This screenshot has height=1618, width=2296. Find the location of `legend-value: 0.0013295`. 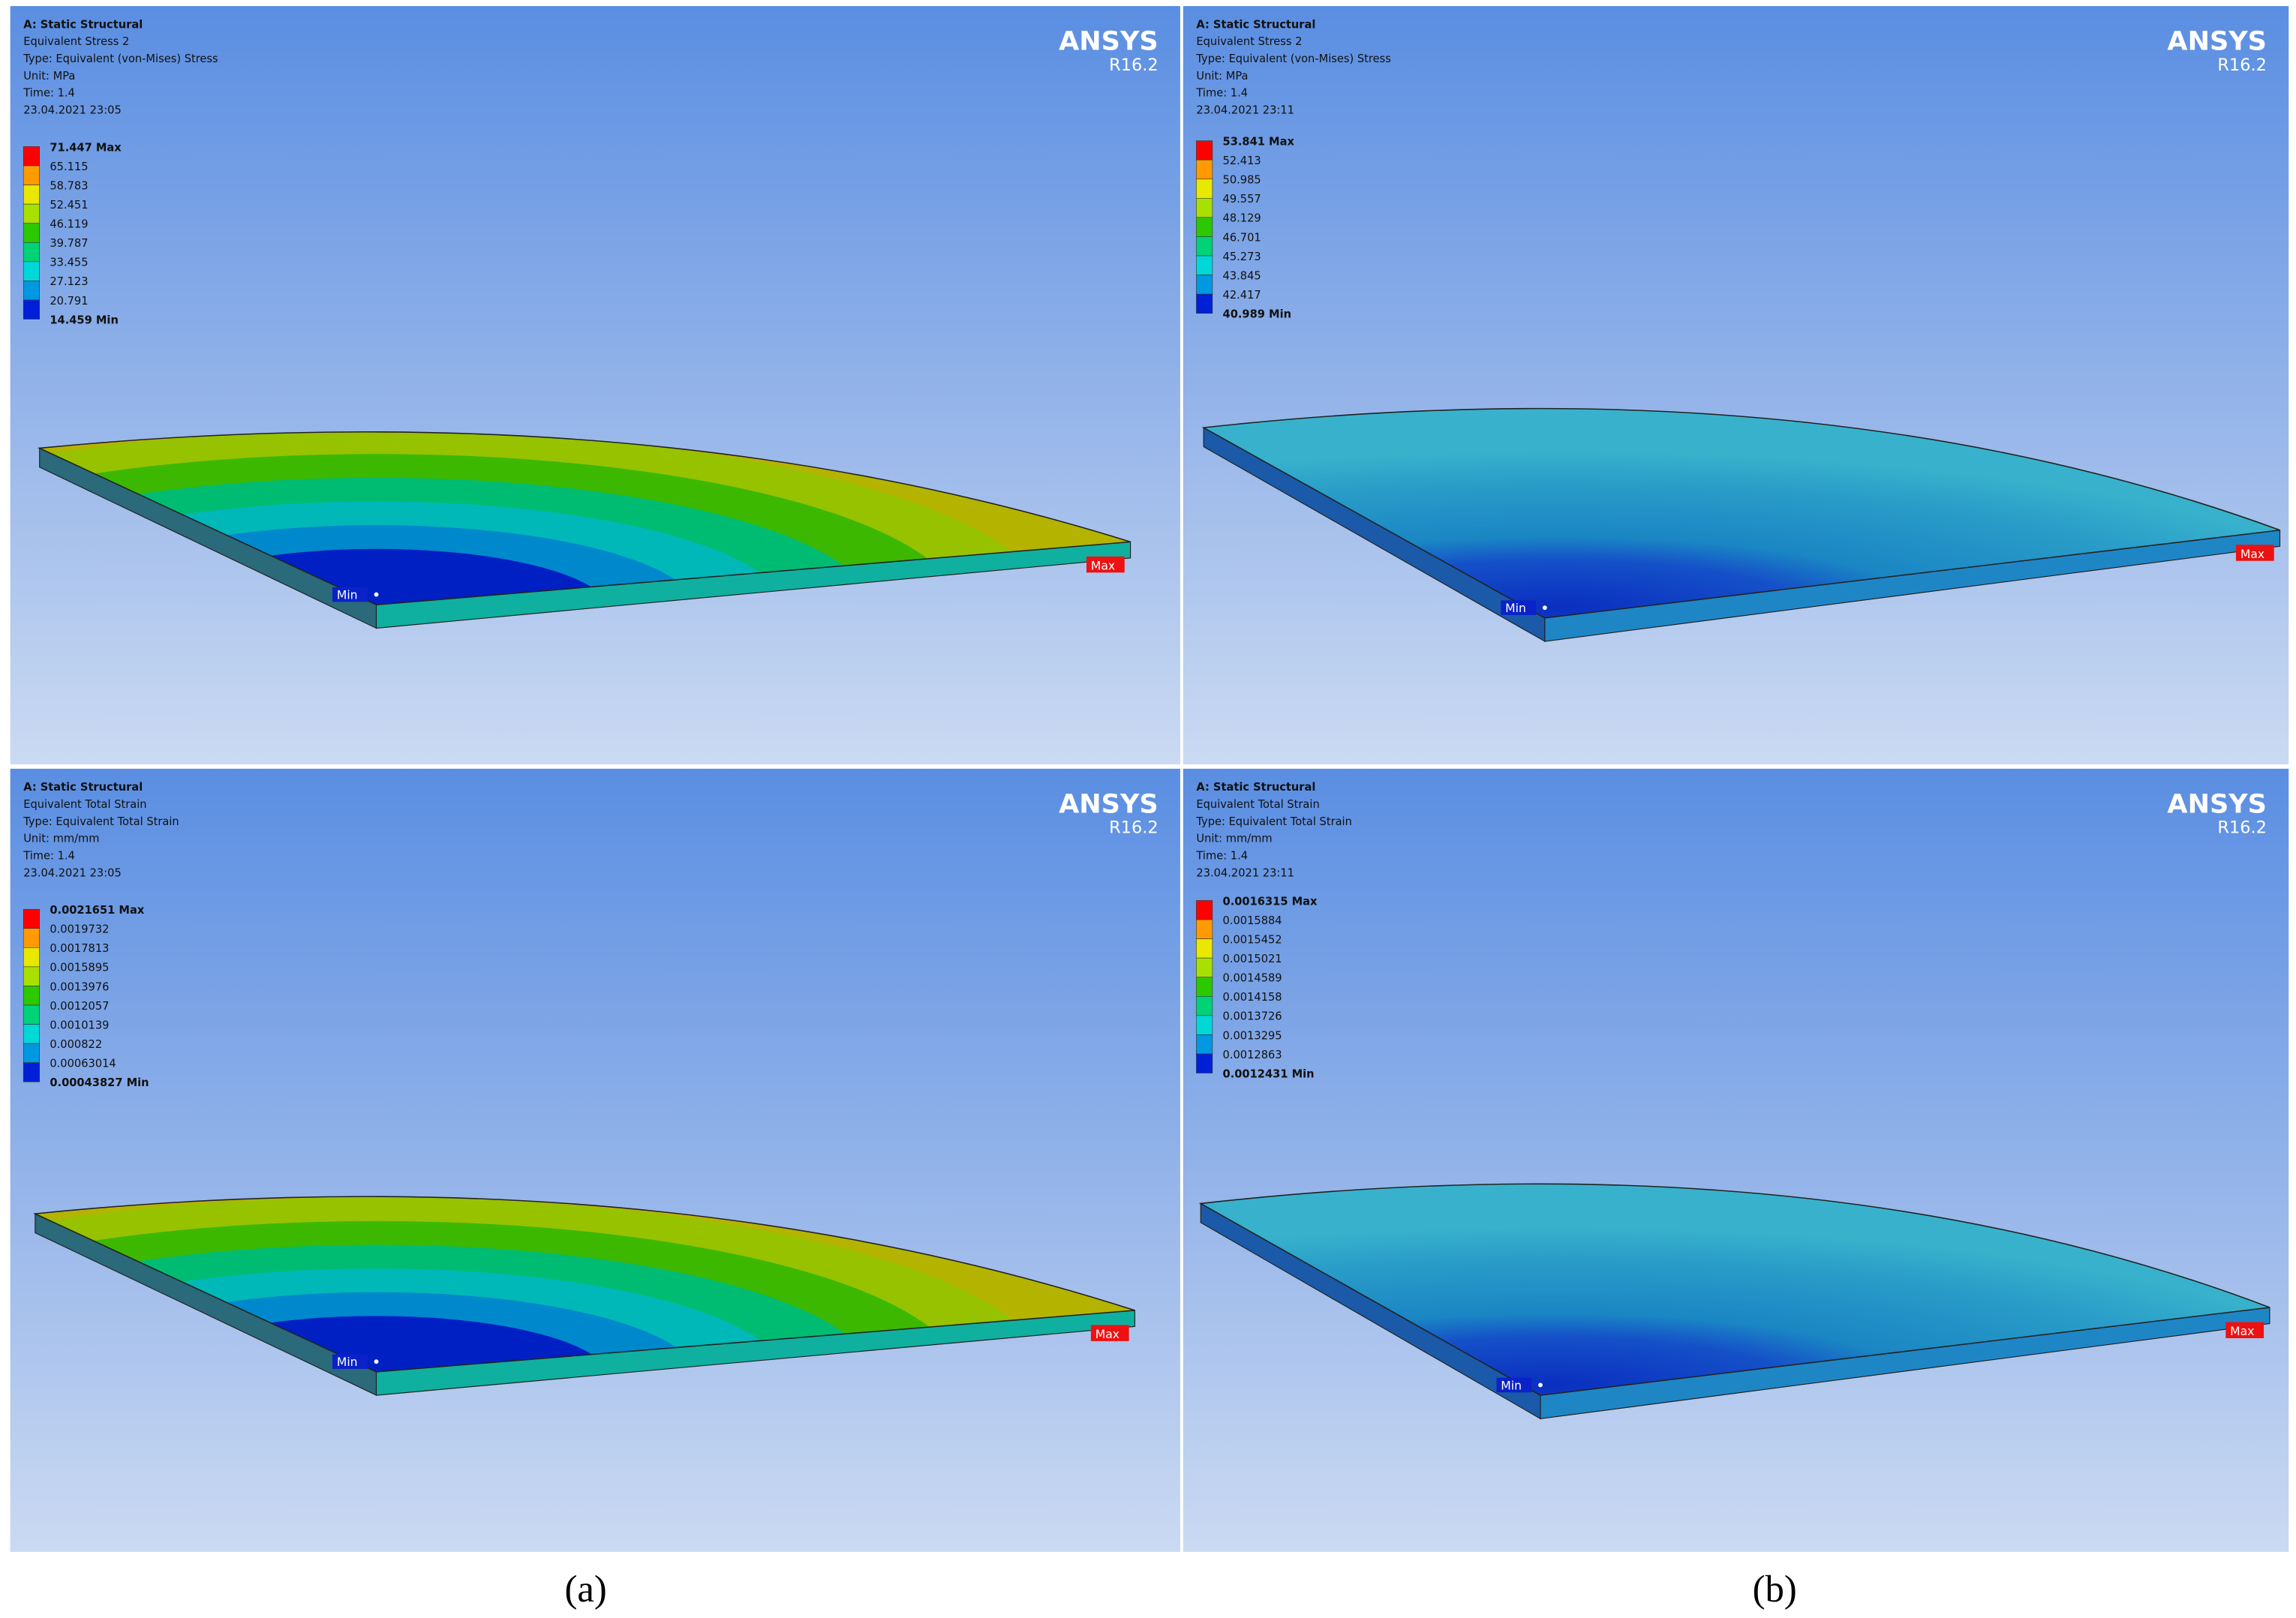

legend-value: 0.0013295 is located at coordinates (1252, 1035).